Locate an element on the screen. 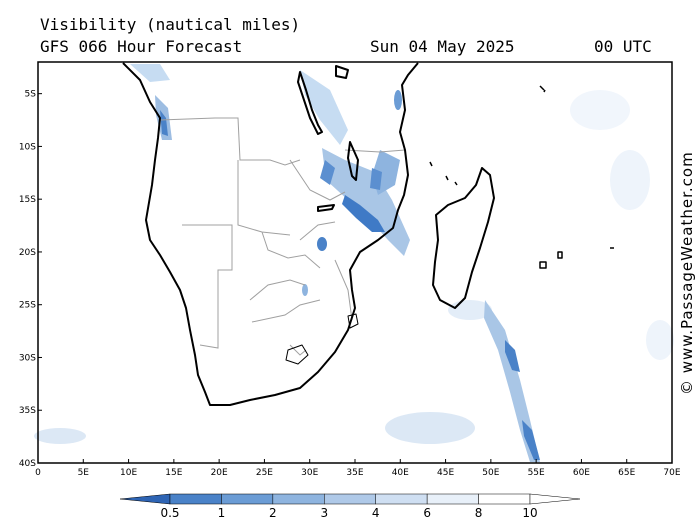  lesotho-outline is located at coordinates (297, 354).